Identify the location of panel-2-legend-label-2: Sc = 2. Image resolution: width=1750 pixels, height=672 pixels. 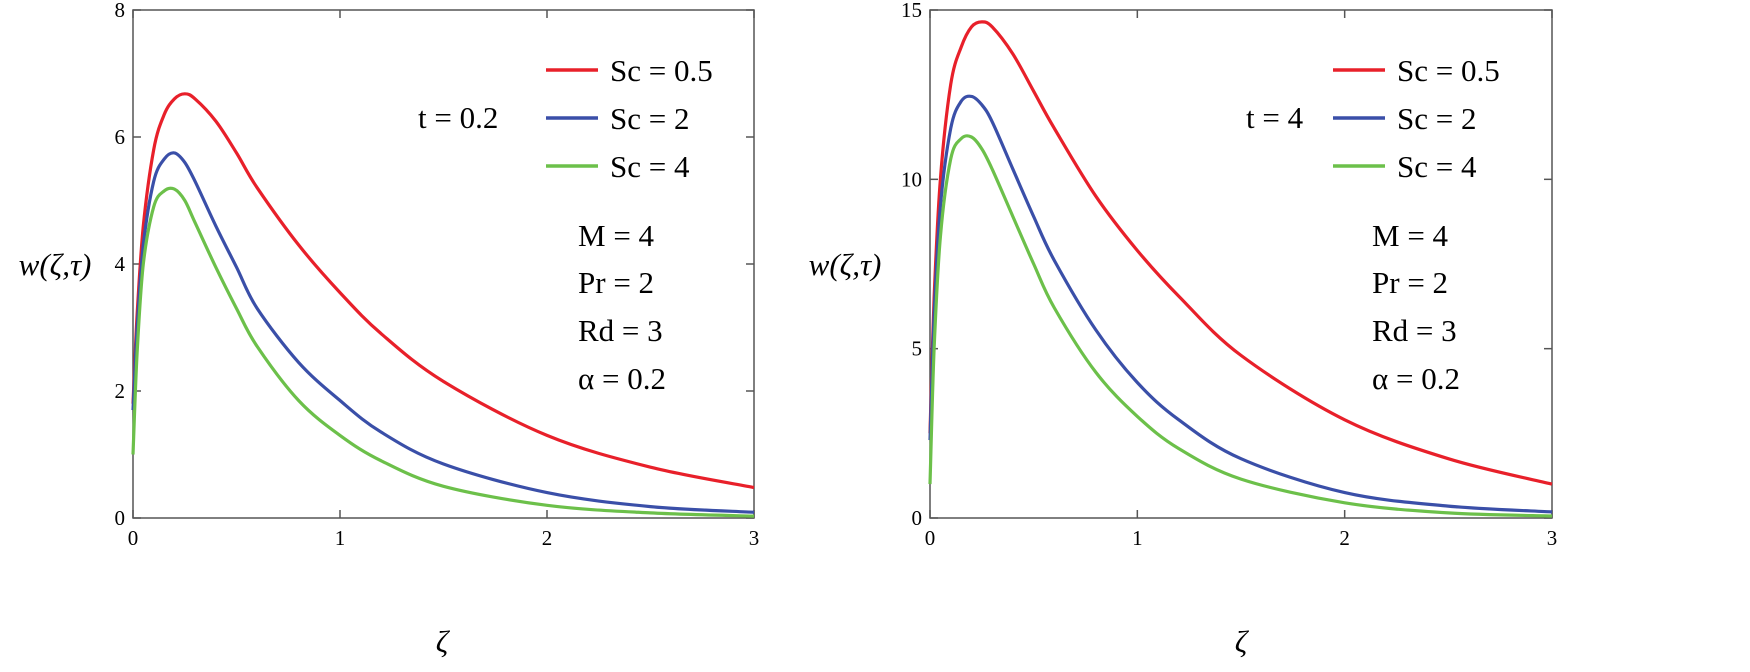
(1436, 118).